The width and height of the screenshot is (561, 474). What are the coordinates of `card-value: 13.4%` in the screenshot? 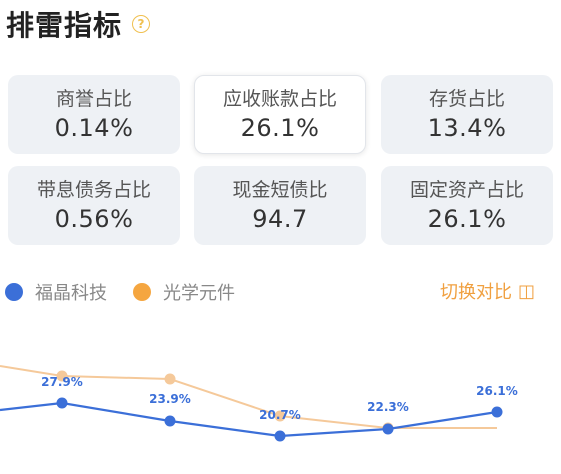 It's located at (467, 127).